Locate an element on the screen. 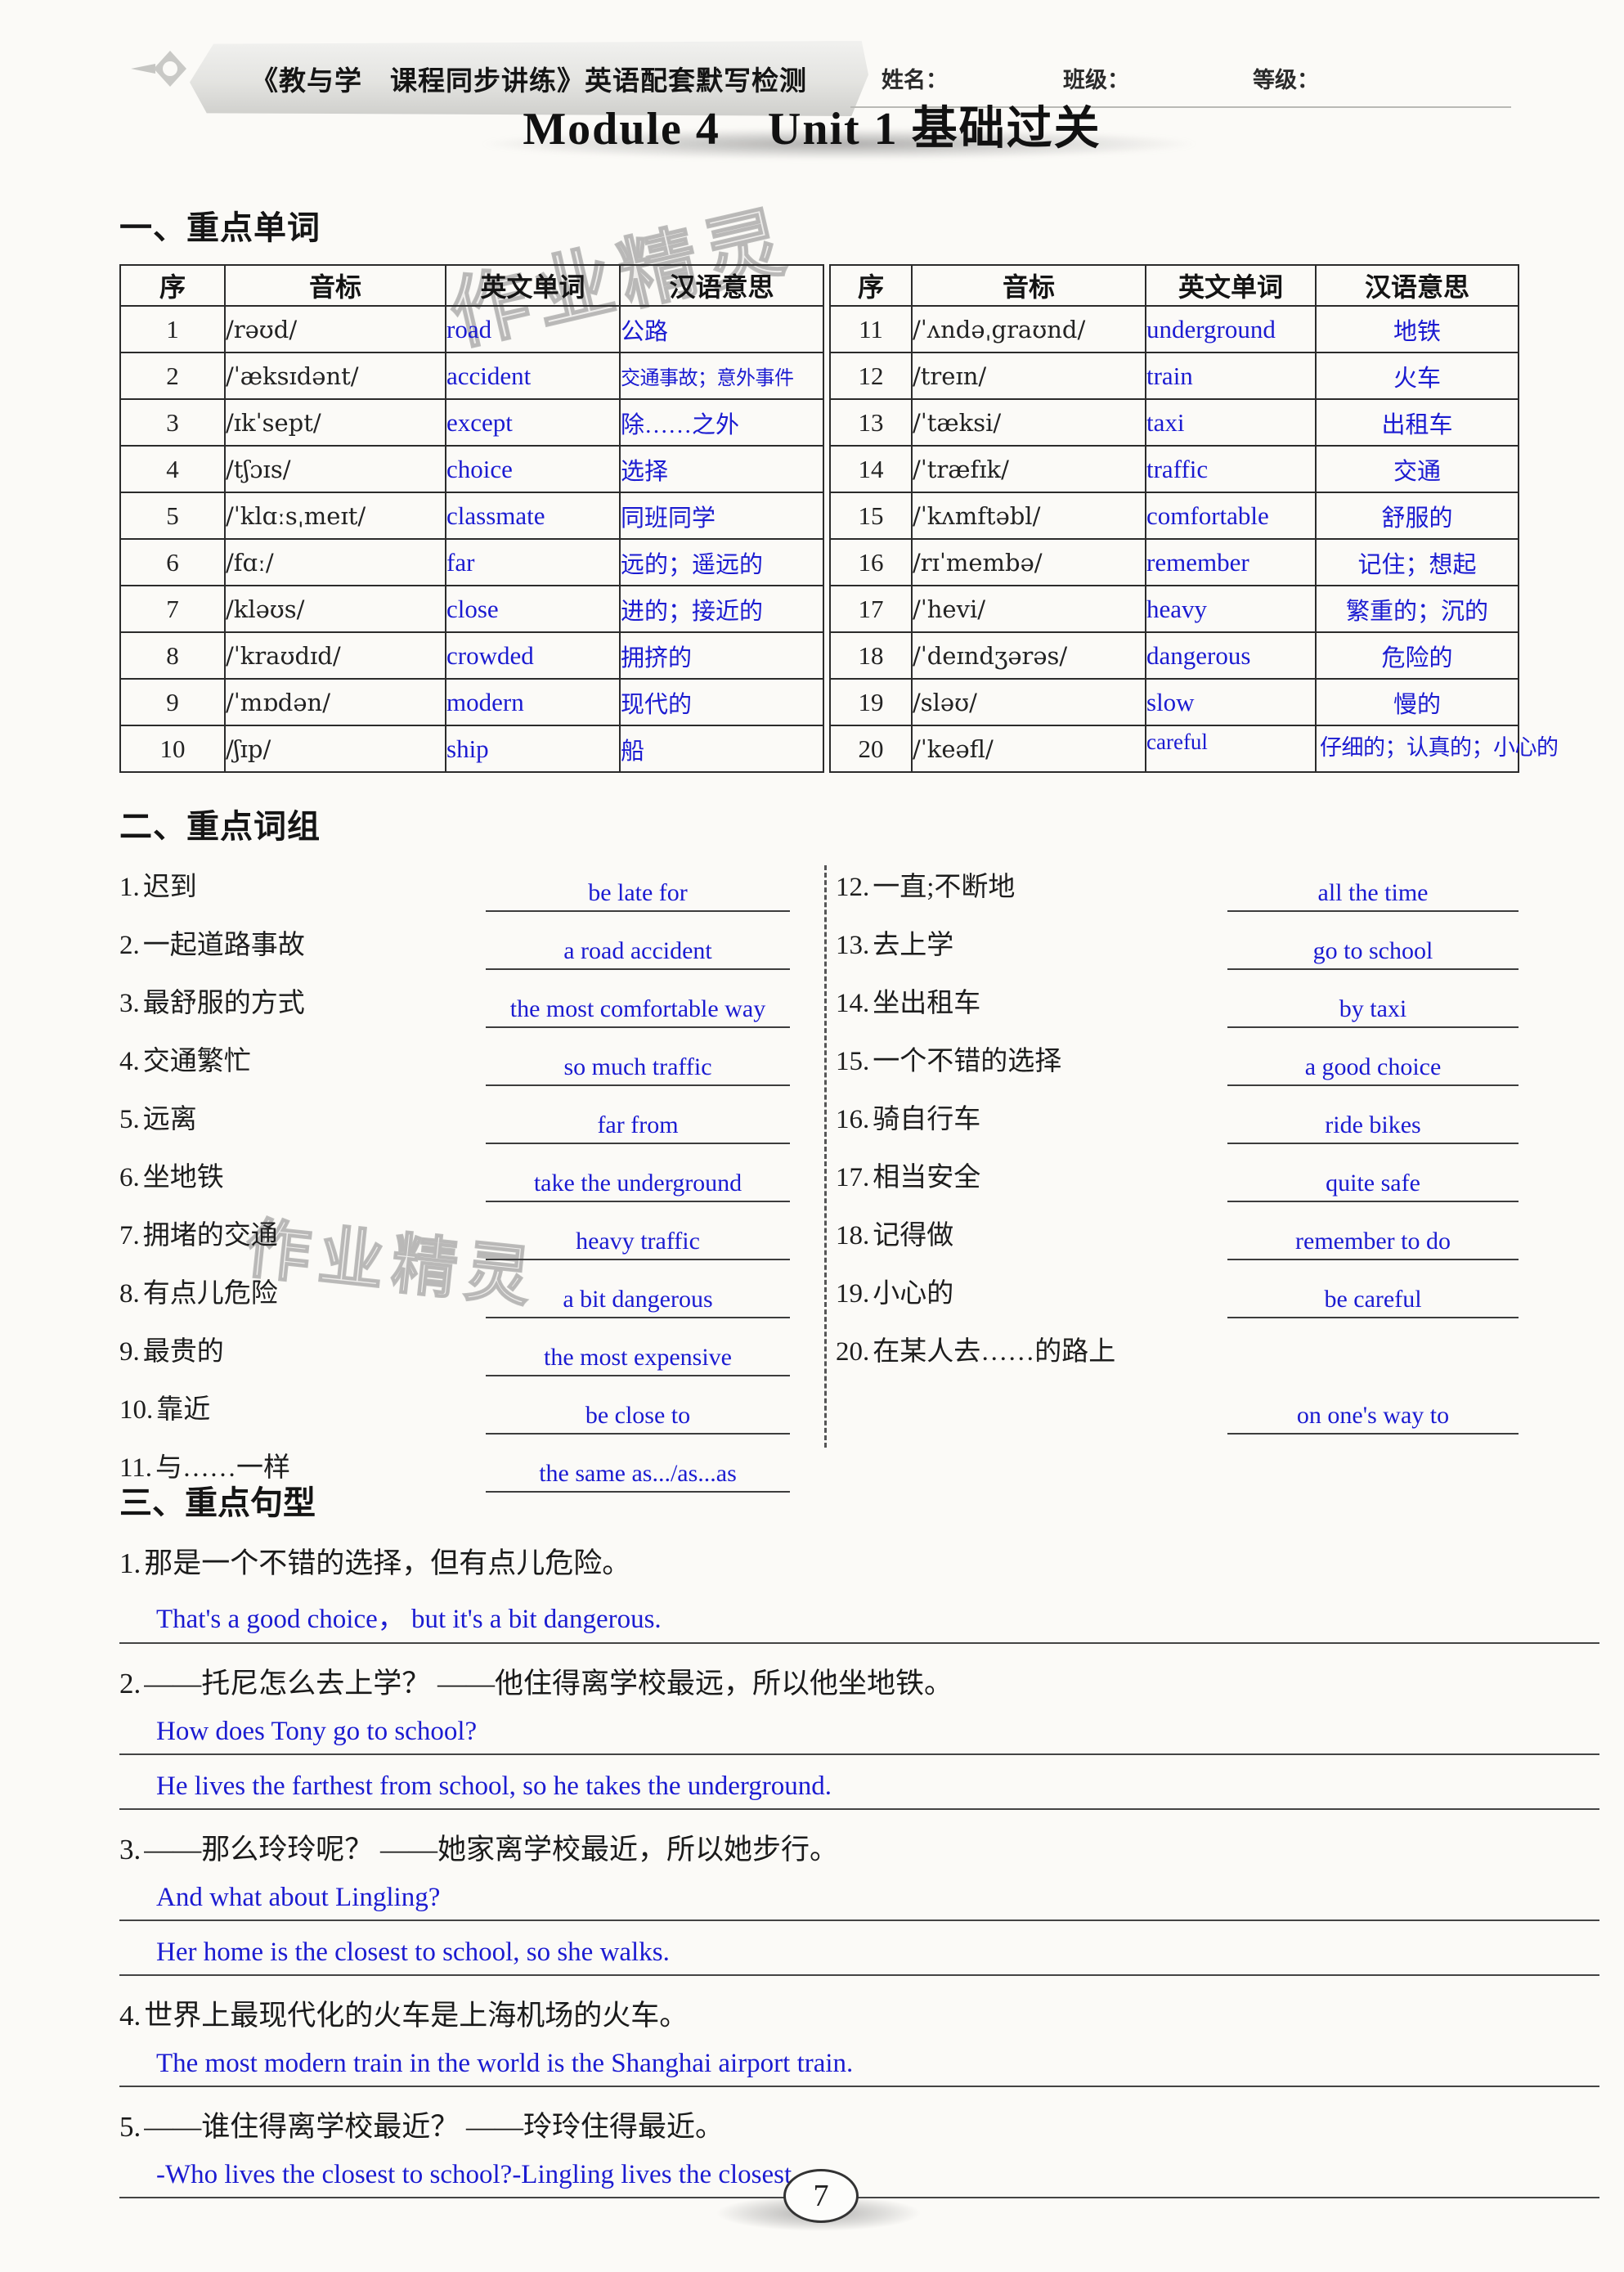 This screenshot has width=1624, height=2272. phrase-chinese: 10. 靠近 is located at coordinates (165, 1410).